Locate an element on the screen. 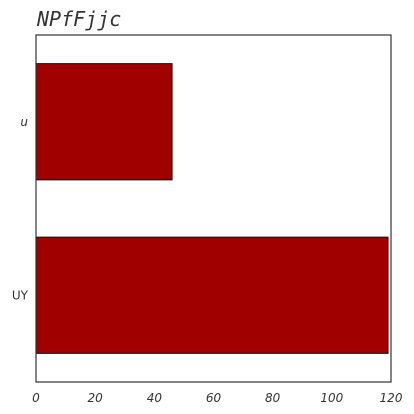 Image resolution: width=414 pixels, height=414 pixels. y-tick-label-UY: UY is located at coordinates (20, 295).